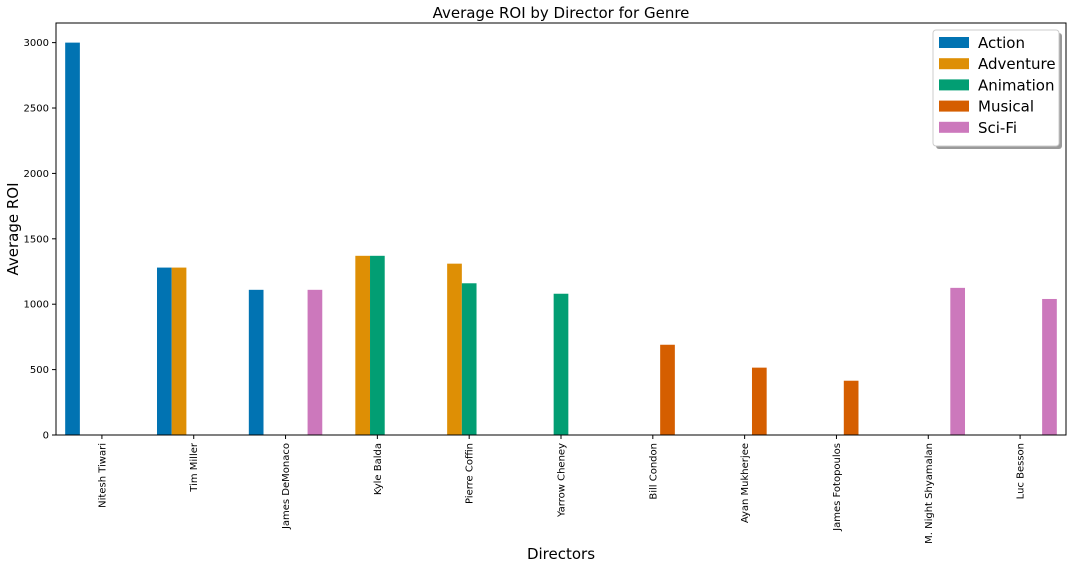 This screenshot has height=568, width=1072. What do you see at coordinates (561, 554) in the screenshot?
I see `x-axis-title: Directors` at bounding box center [561, 554].